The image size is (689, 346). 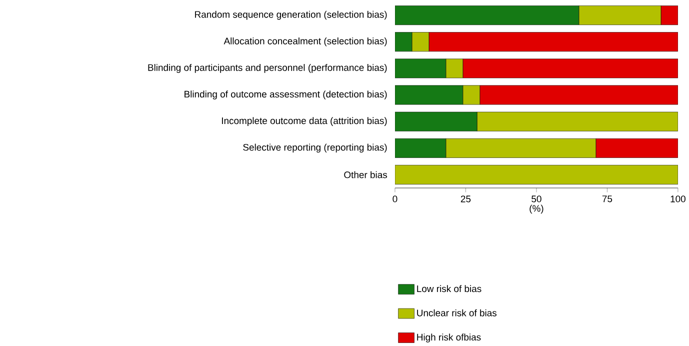 I want to click on x-tick-label: 75, so click(x=607, y=199).